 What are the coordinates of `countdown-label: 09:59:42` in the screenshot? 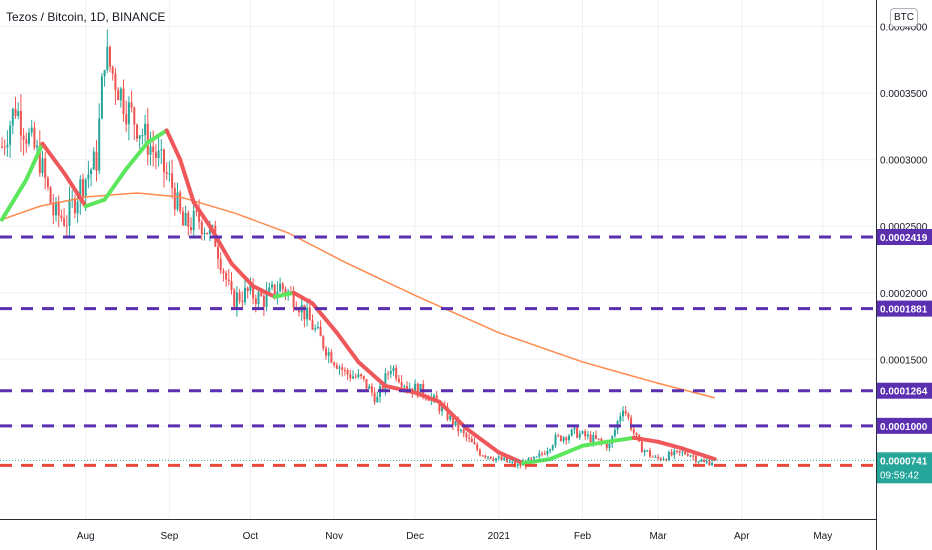 It's located at (899, 475).